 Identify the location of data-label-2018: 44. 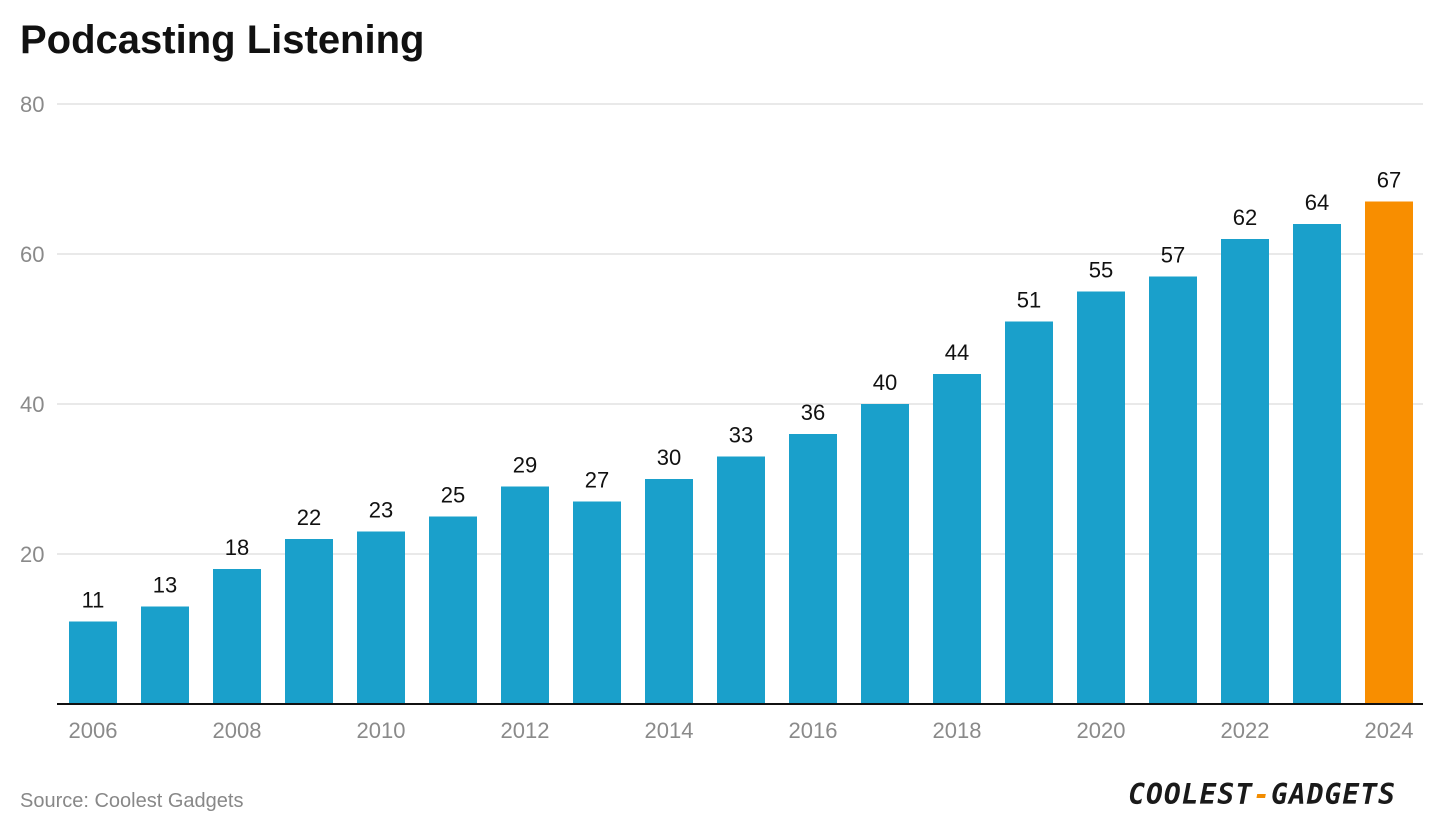
(957, 352).